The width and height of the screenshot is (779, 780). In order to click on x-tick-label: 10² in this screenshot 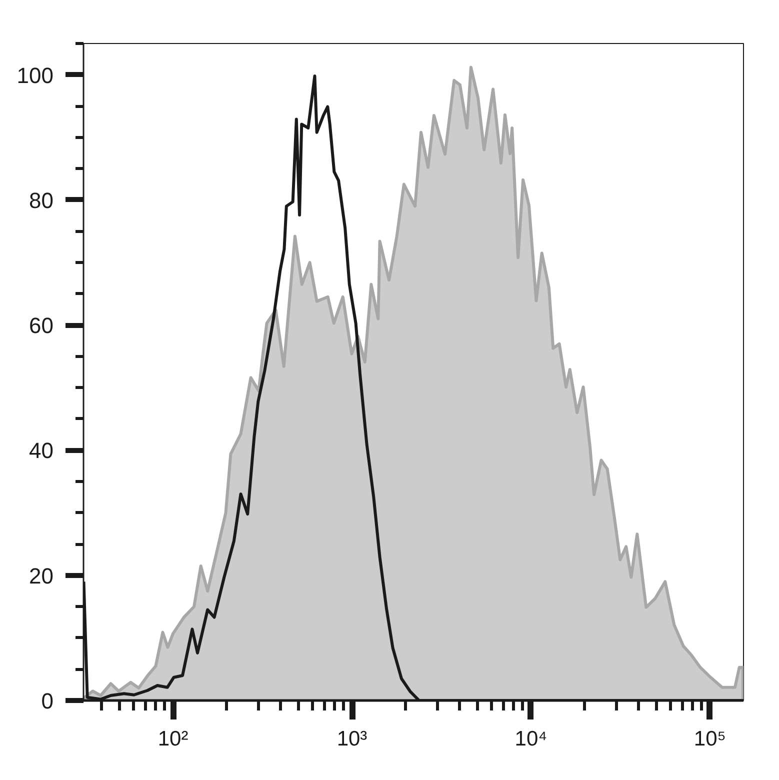, I will do `click(173, 739)`.